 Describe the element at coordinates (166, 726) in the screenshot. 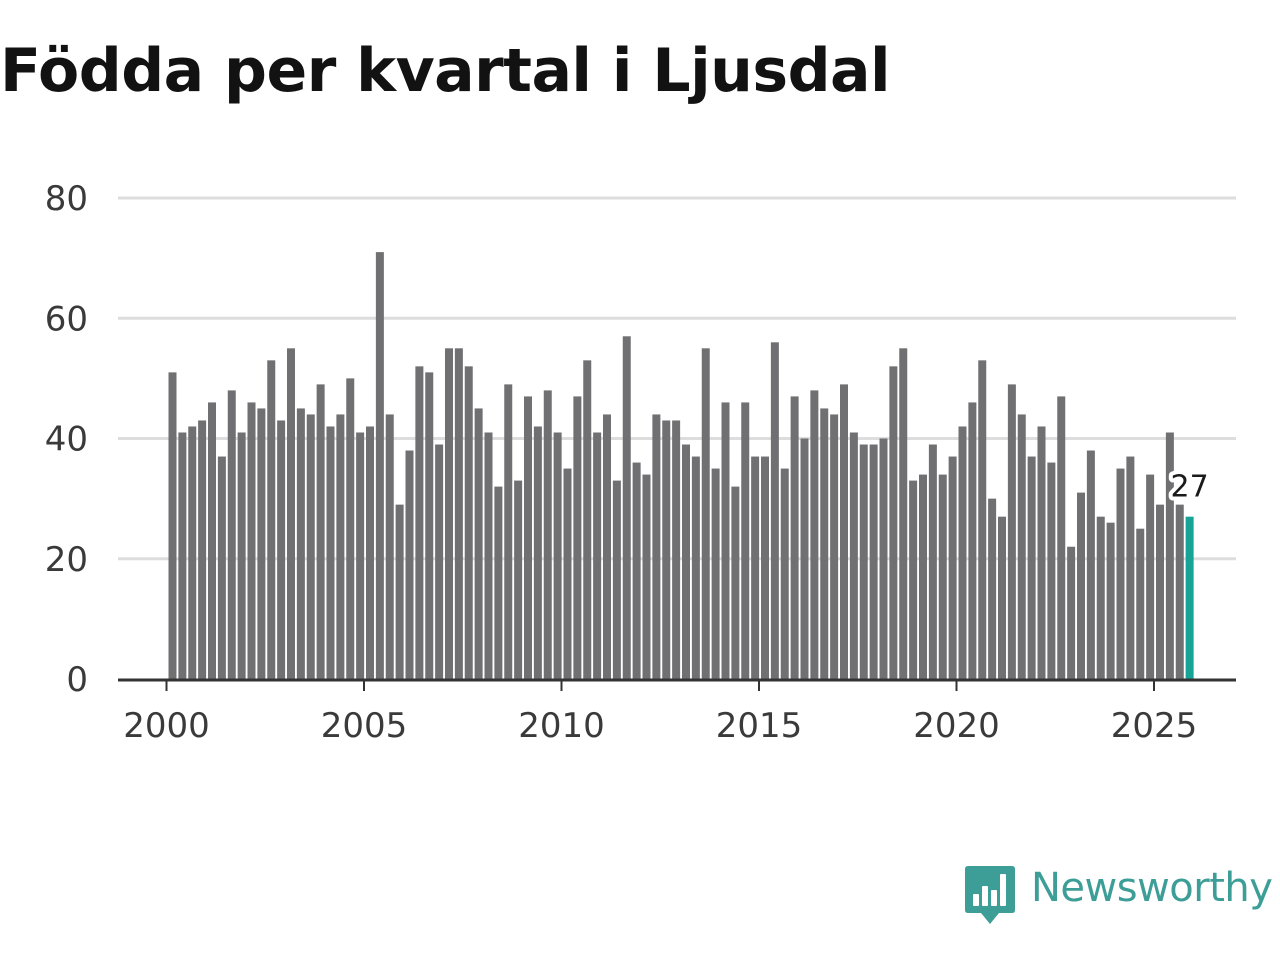

I see `x-tick-label: 2000` at that location.